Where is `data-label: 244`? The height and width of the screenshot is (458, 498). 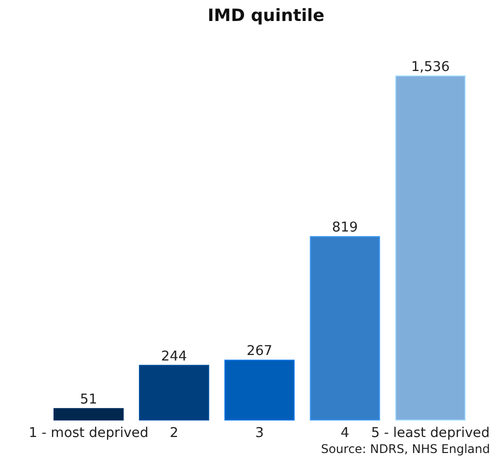 data-label: 244 is located at coordinates (174, 356).